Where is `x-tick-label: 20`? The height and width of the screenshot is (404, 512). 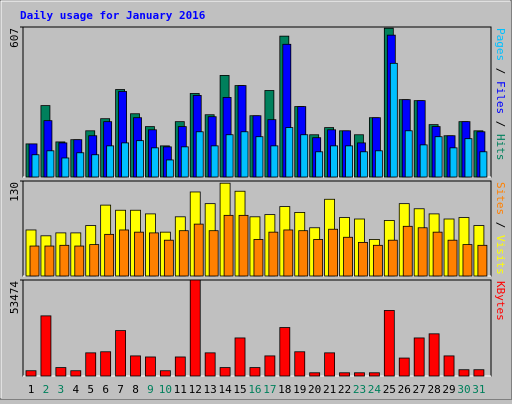
x-tick-label: 20 is located at coordinates (314, 389).